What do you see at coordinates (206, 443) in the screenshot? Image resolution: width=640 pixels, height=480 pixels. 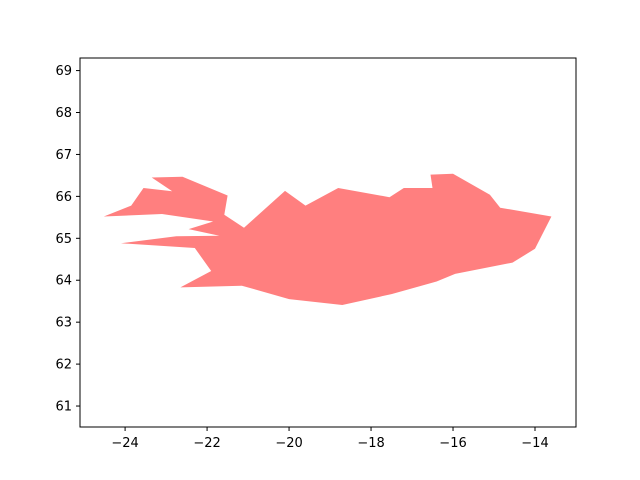 I see `x-tick-label: −22` at bounding box center [206, 443].